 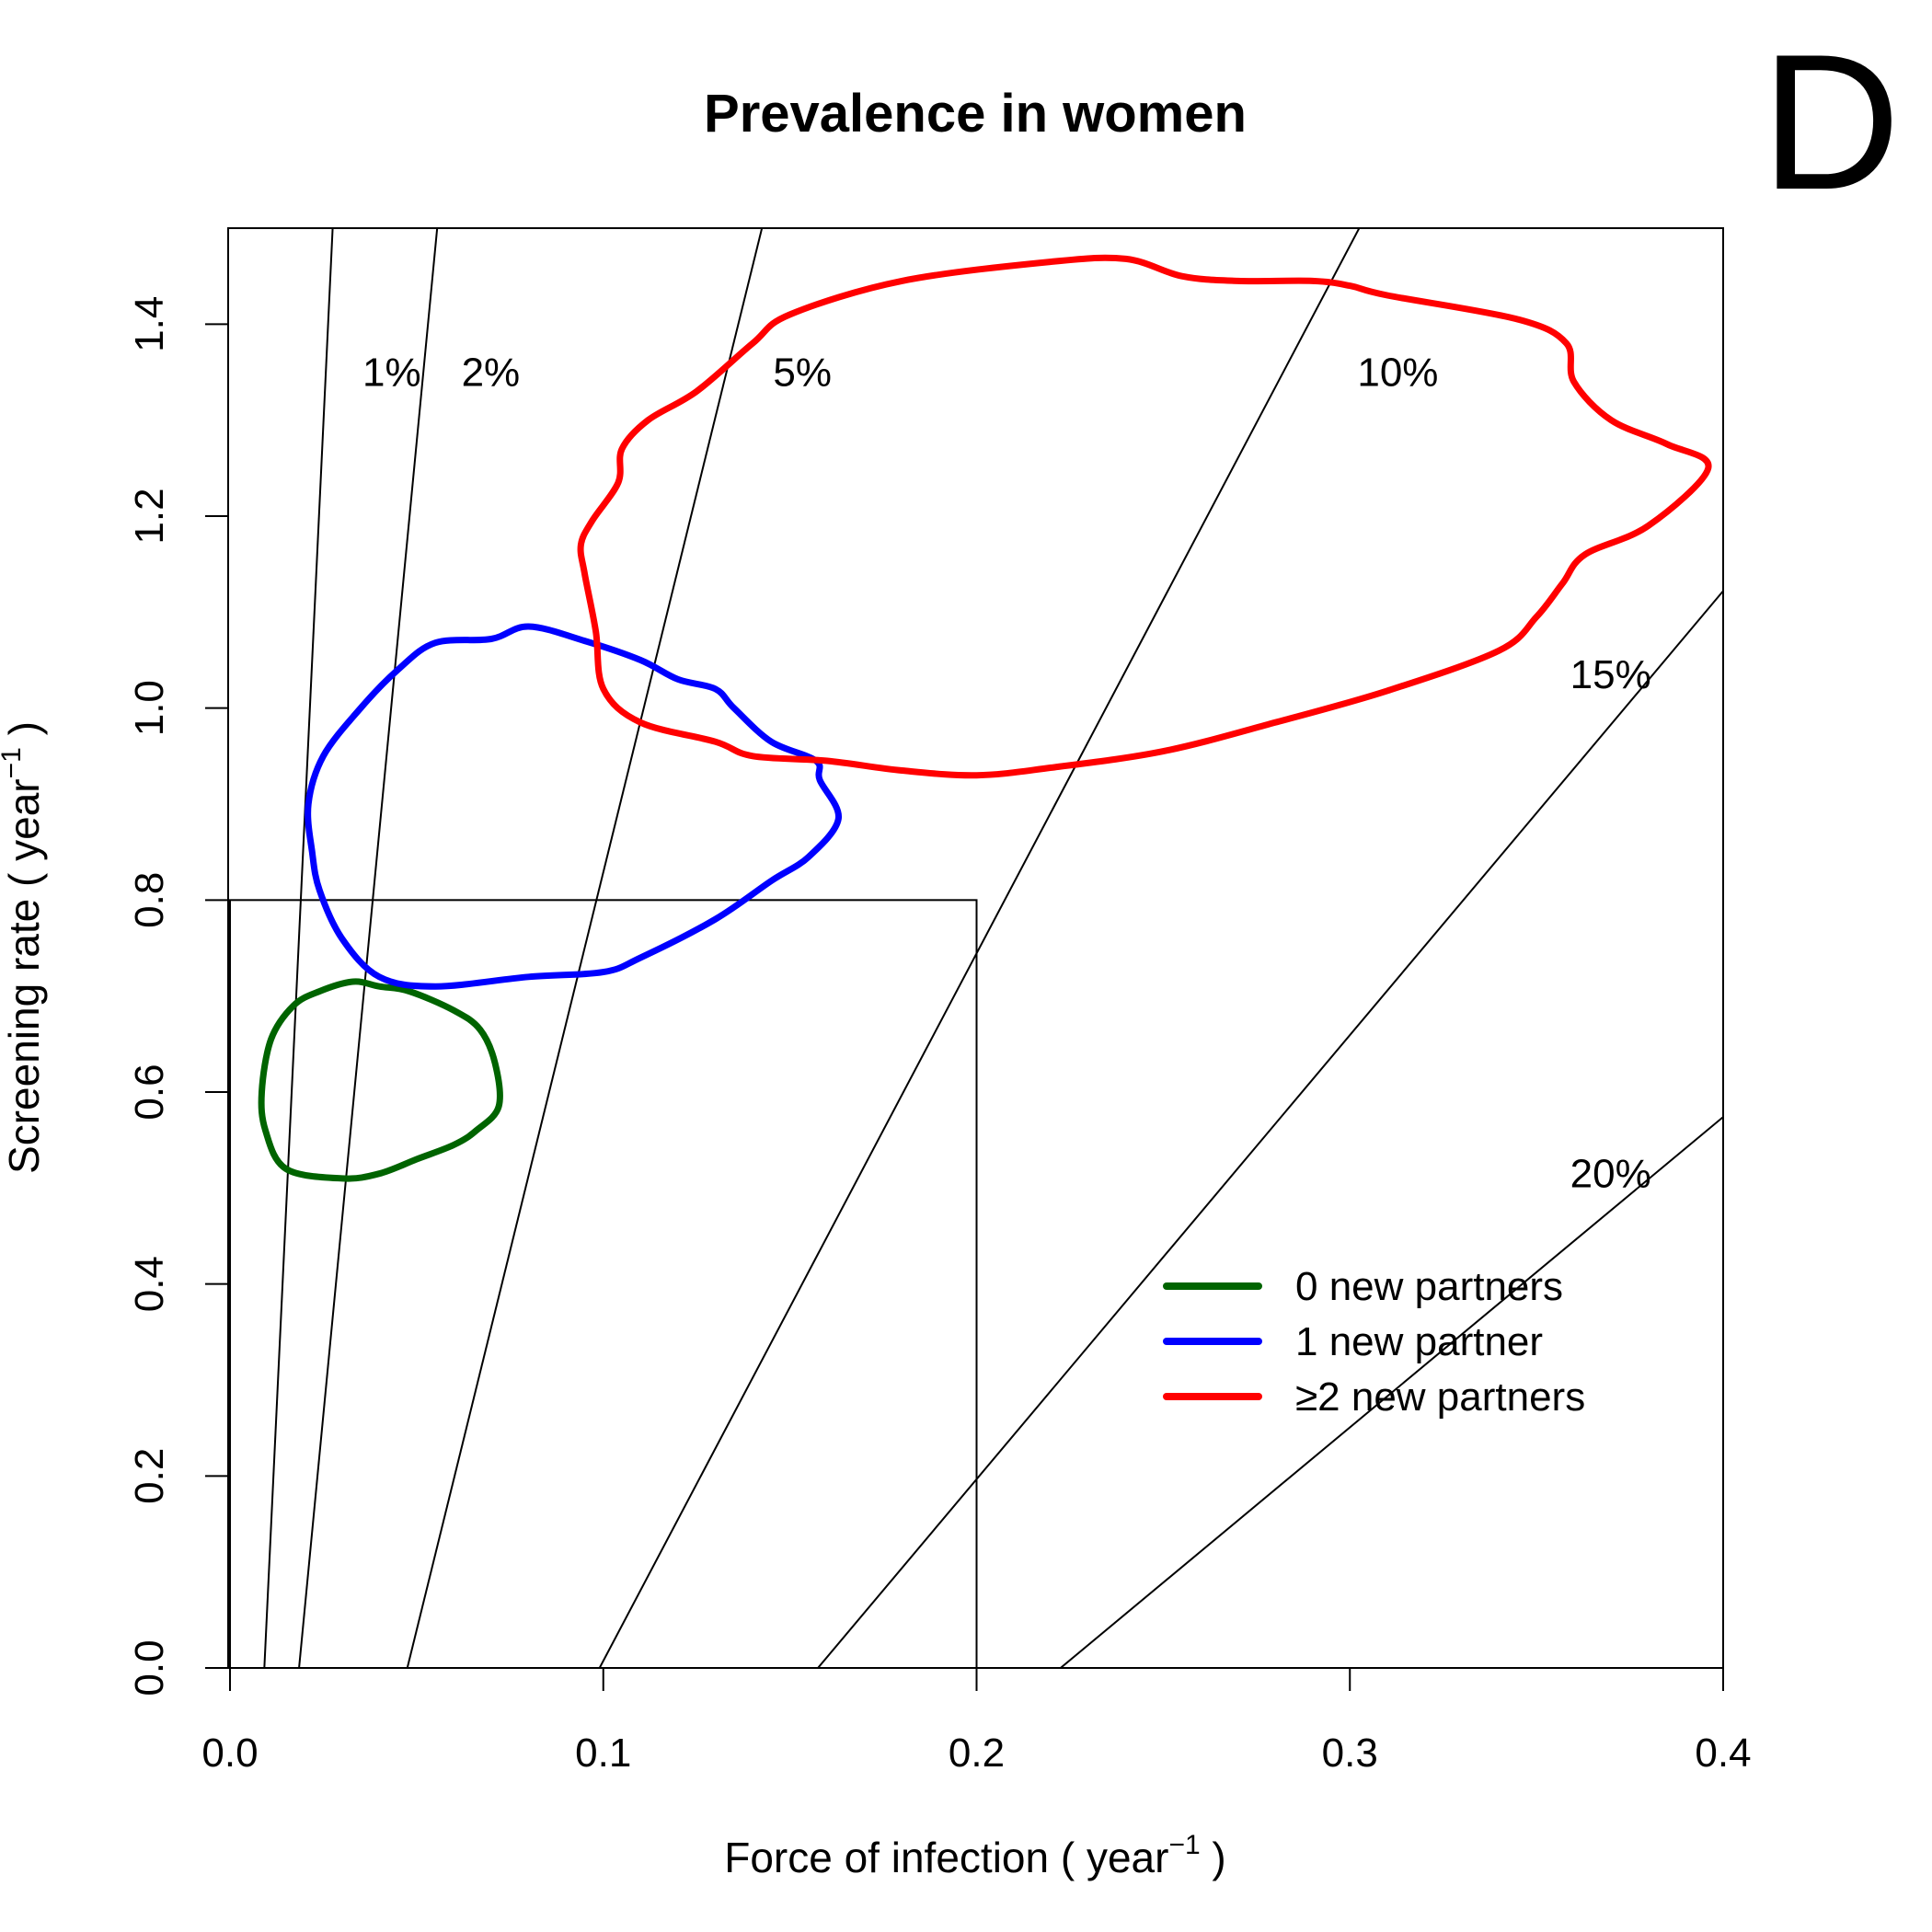 I want to click on x-tick-label: 0.0, so click(x=229, y=1753).